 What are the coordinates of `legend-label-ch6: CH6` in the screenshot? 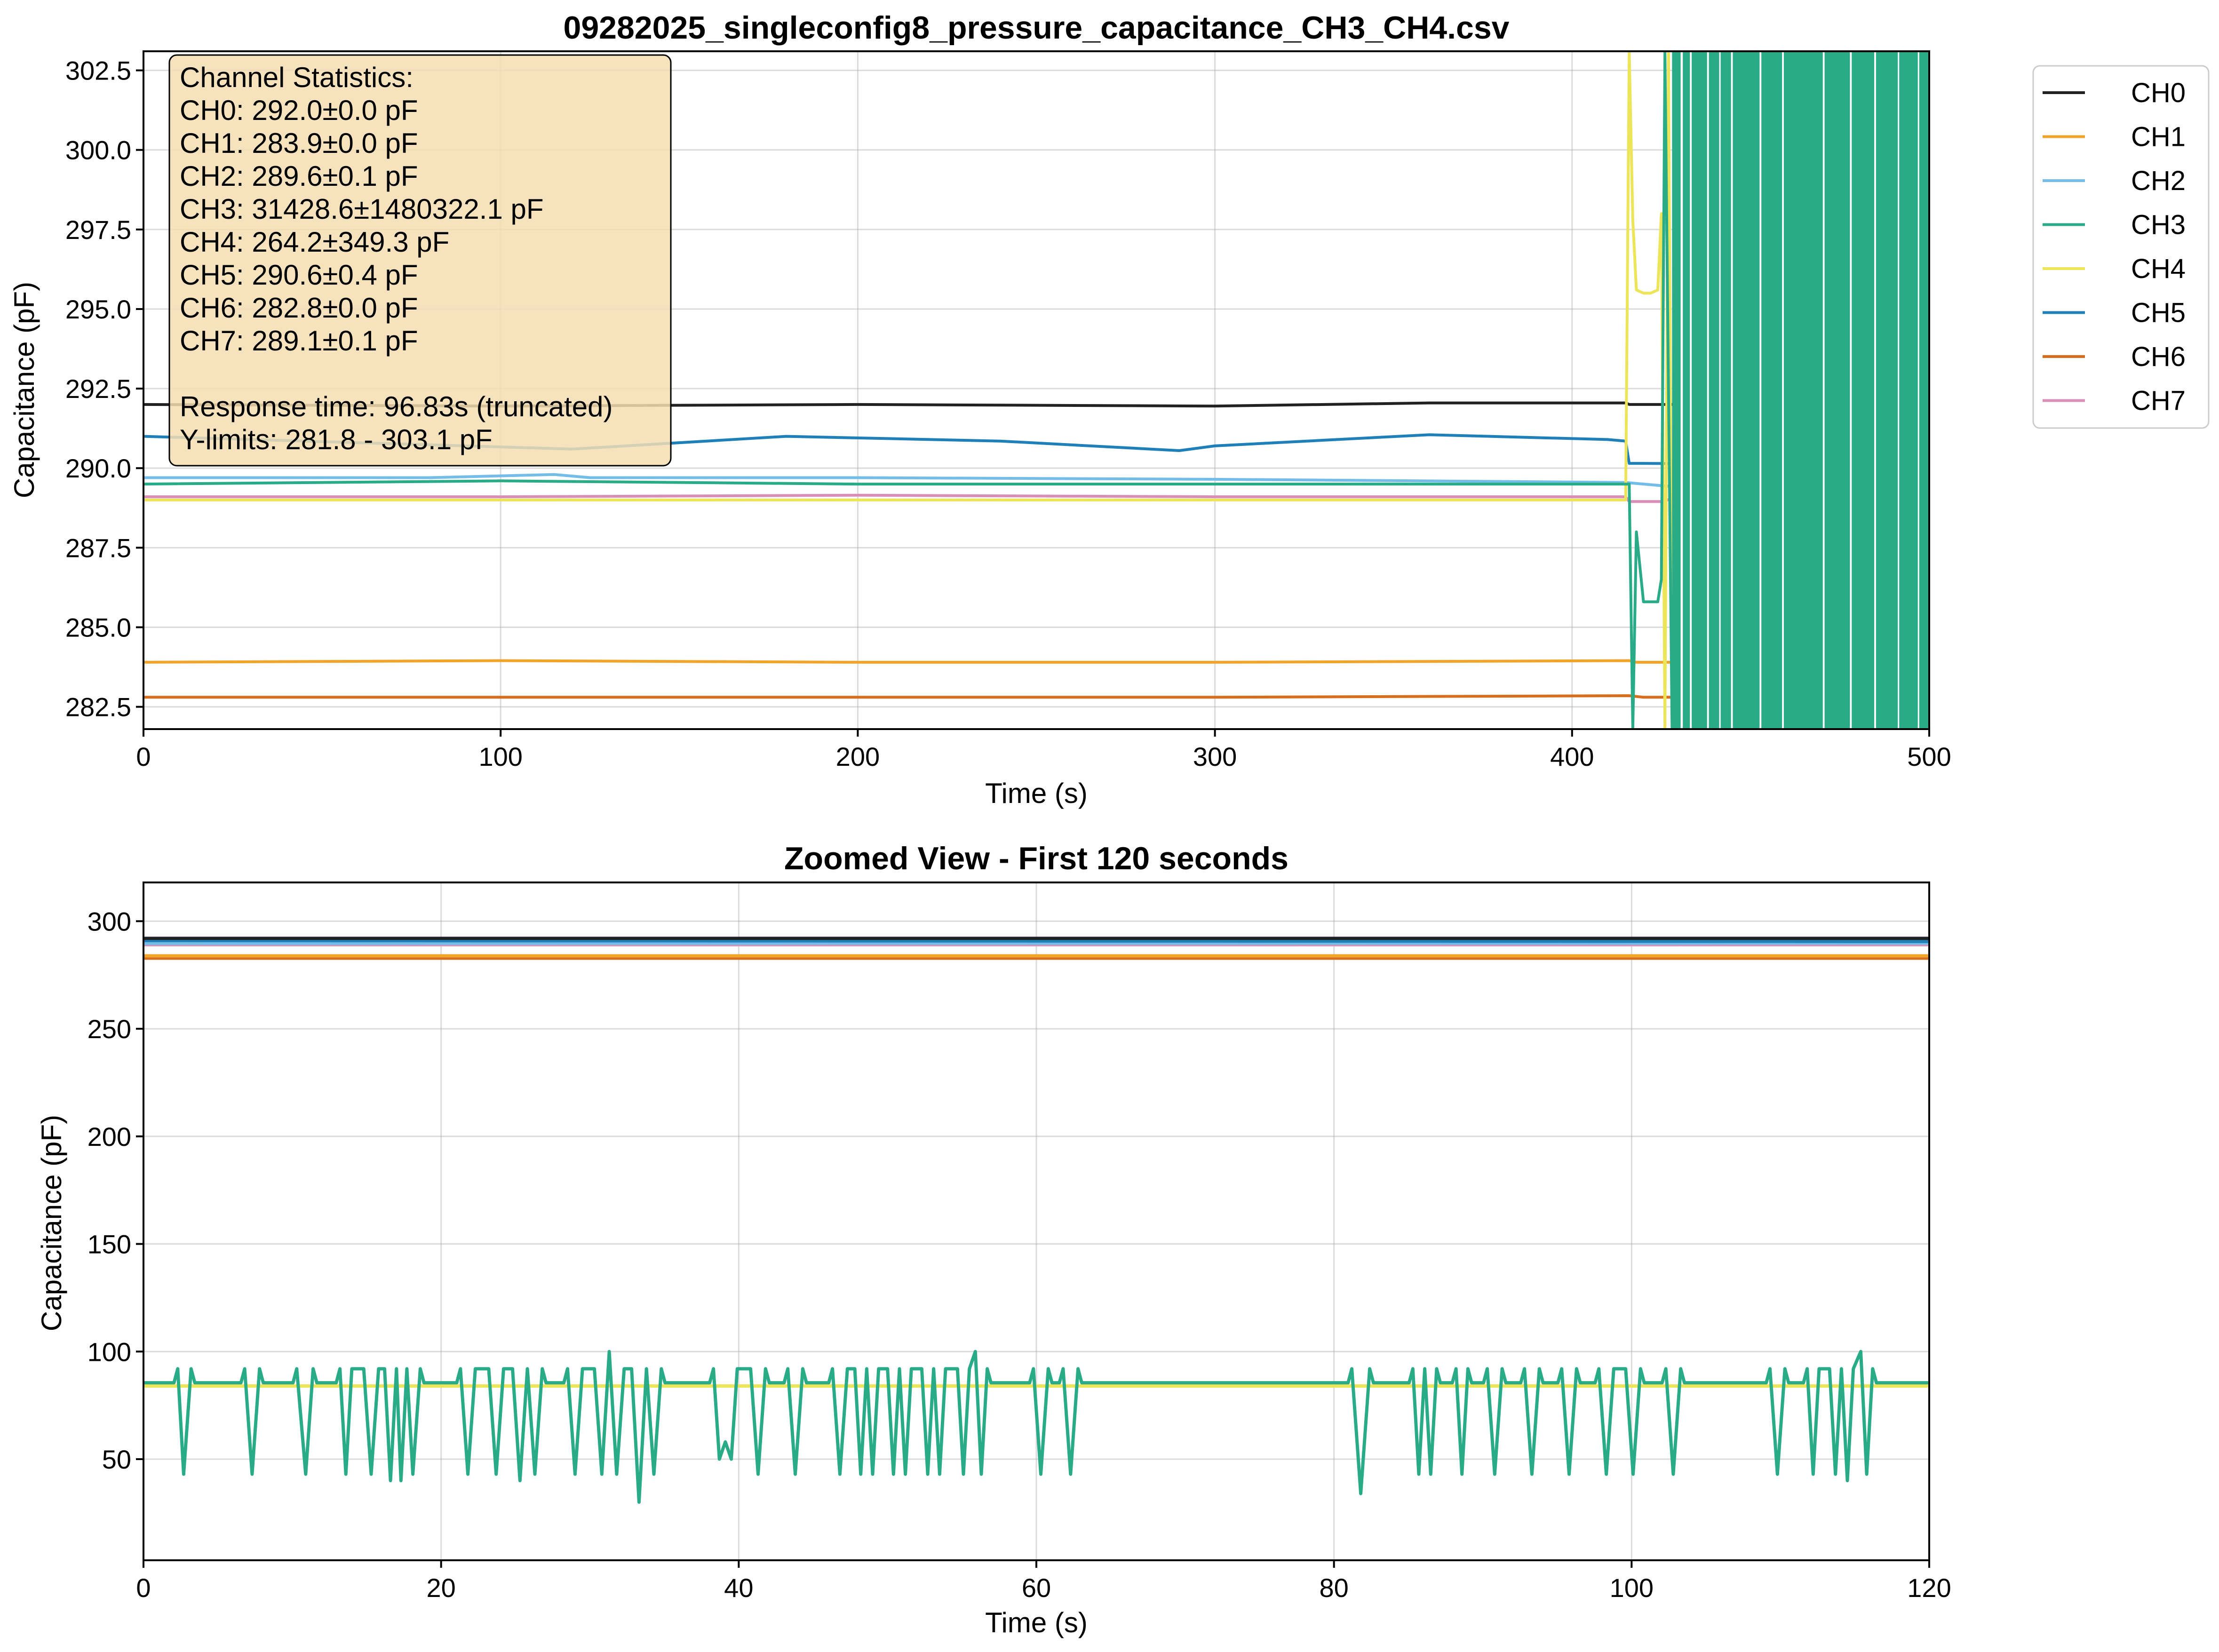 It's located at (2158, 357).